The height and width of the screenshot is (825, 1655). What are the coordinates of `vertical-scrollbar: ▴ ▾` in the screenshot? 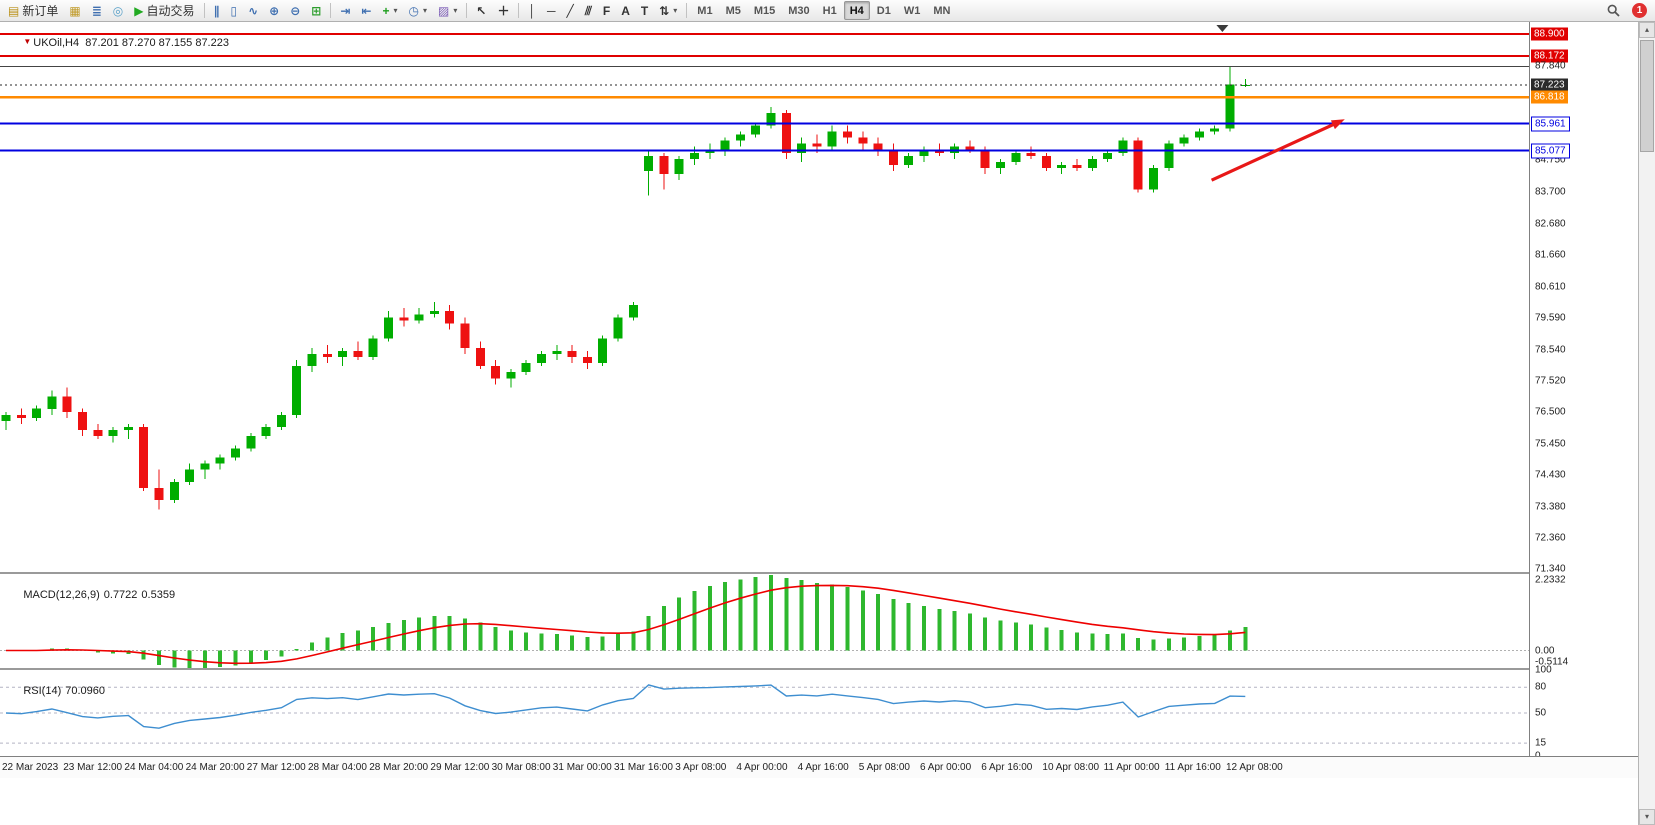 It's located at (1646, 423).